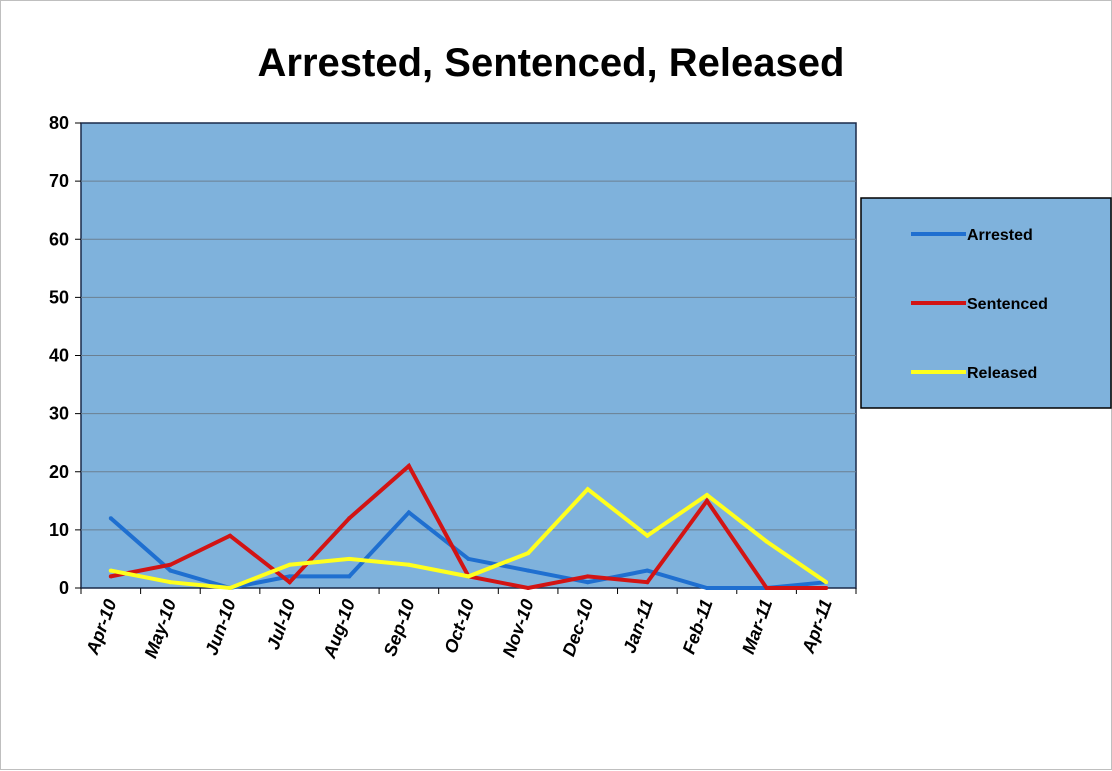  What do you see at coordinates (399, 628) in the screenshot?
I see `x-tick-label-Sep-10: Sep-10` at bounding box center [399, 628].